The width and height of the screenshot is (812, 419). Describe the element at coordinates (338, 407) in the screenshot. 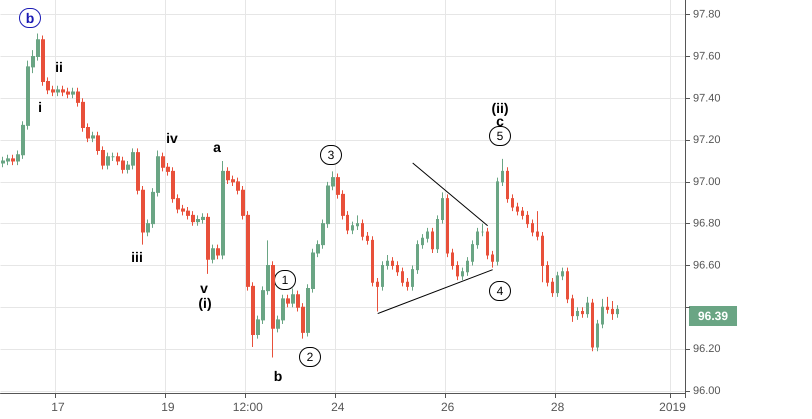

I see `x-tick-label: 24` at that location.